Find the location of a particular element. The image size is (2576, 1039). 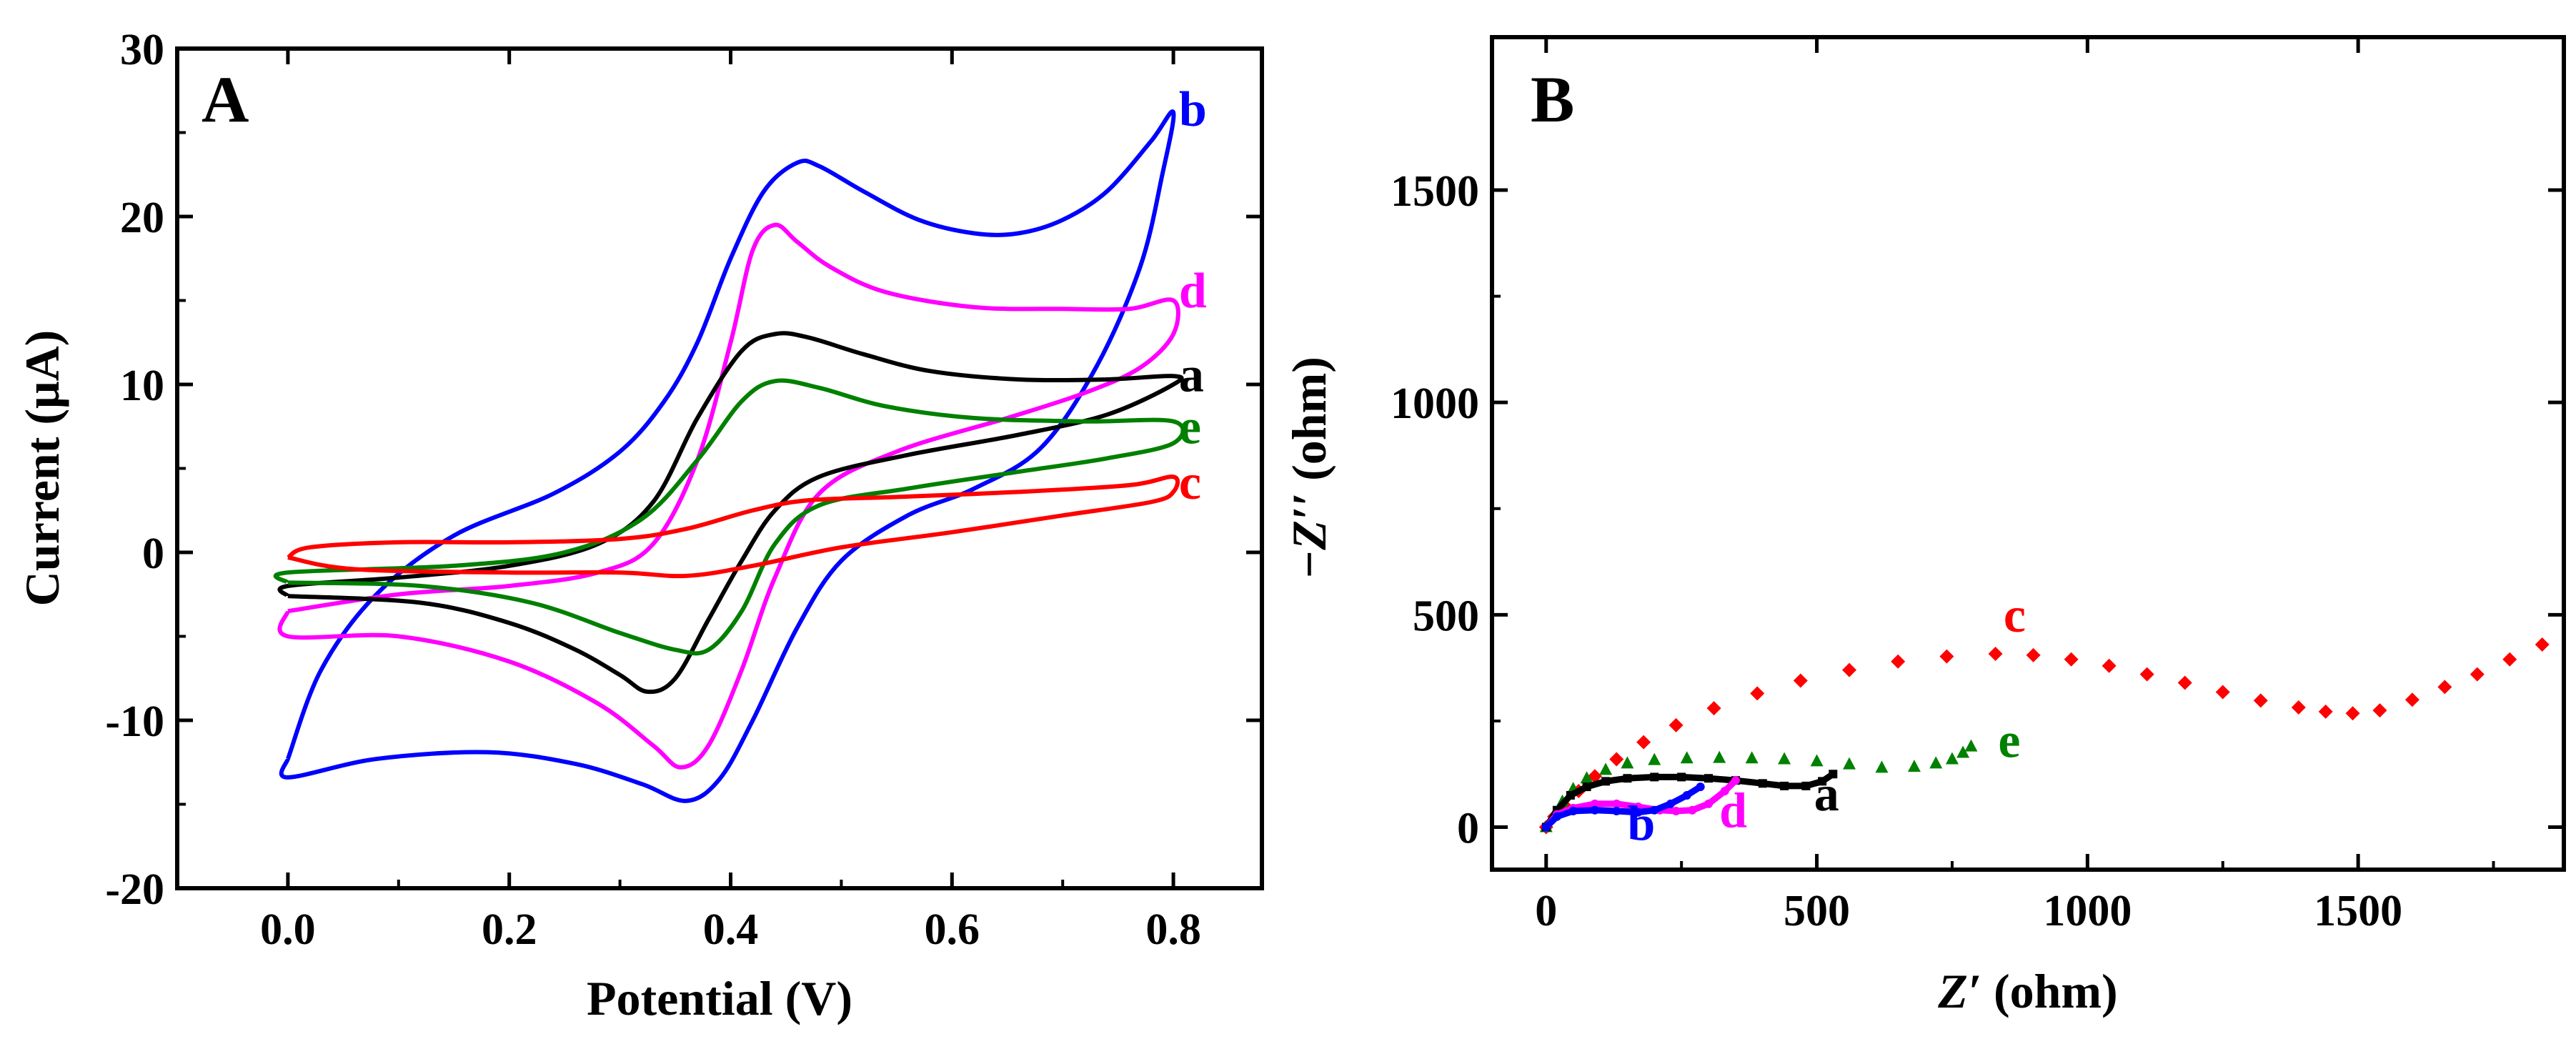

y-tick-label: 500 is located at coordinates (1446, 616).